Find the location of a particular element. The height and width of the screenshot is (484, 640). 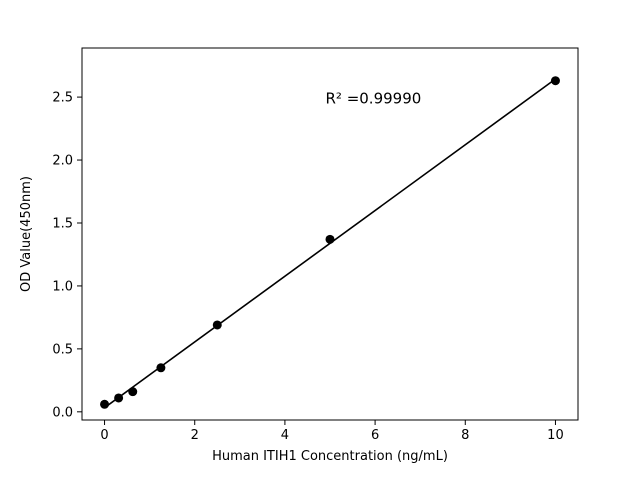

x-tick-label: 0 is located at coordinates (104, 435).